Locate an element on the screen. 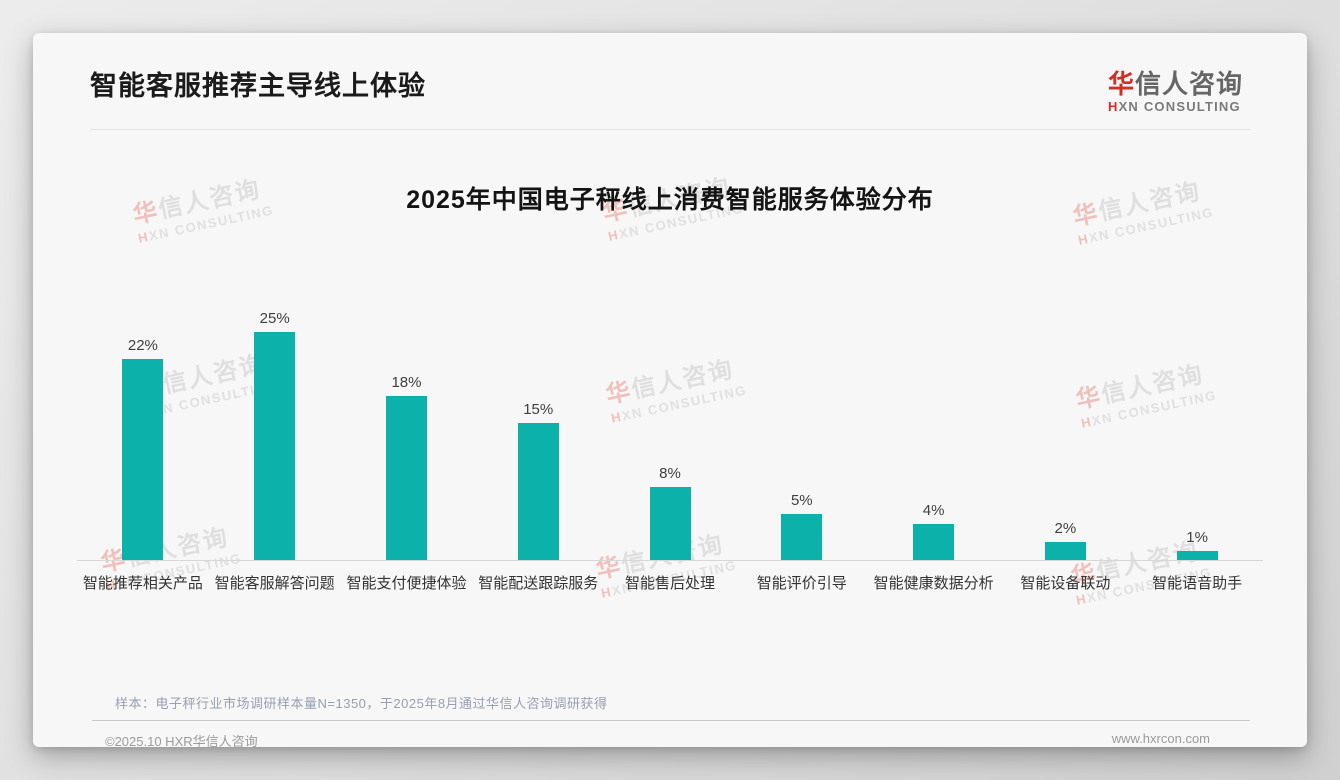 The height and width of the screenshot is (780, 1340). bar-column: 15% is located at coordinates (538, 480).